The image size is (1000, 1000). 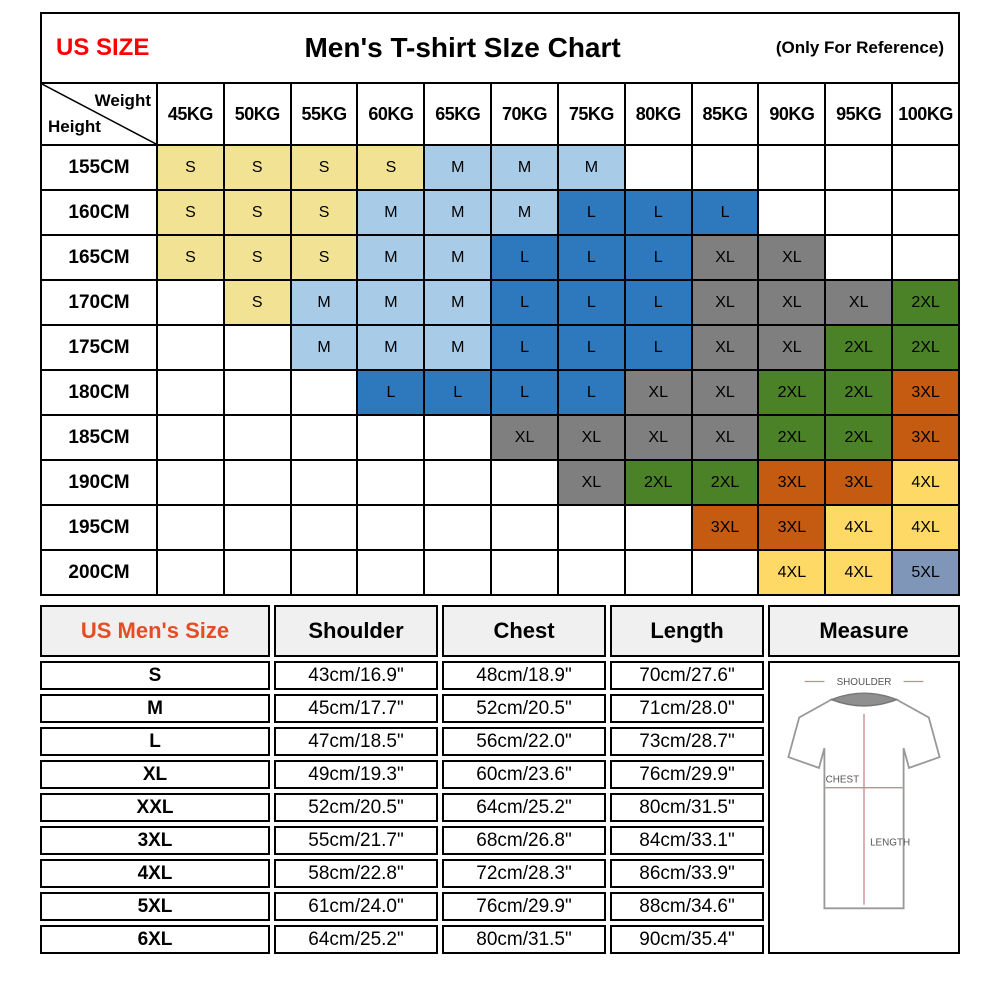 What do you see at coordinates (391, 114) in the screenshot?
I see `weight-column-header: 60KG` at bounding box center [391, 114].